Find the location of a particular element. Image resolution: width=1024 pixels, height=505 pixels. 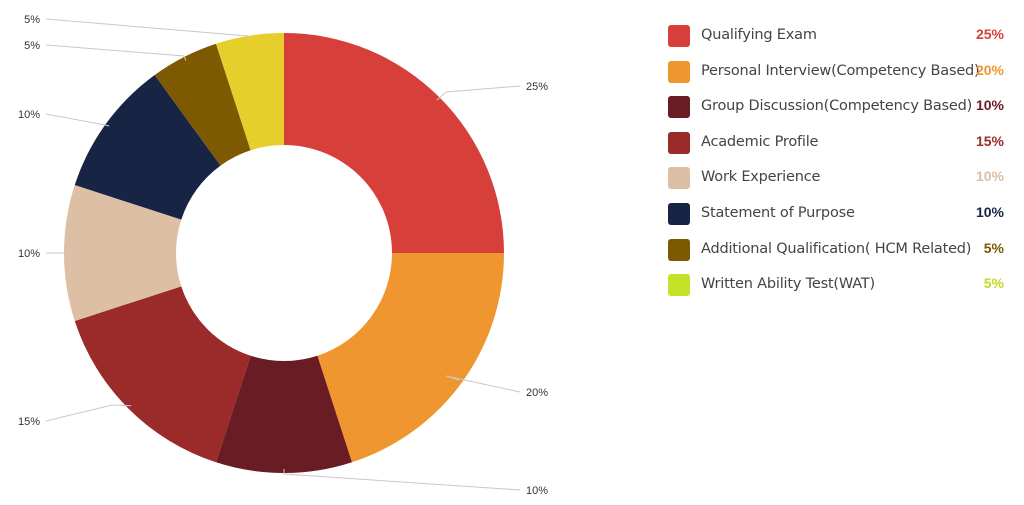

slice-qualifying-exam is located at coordinates (394, 143).